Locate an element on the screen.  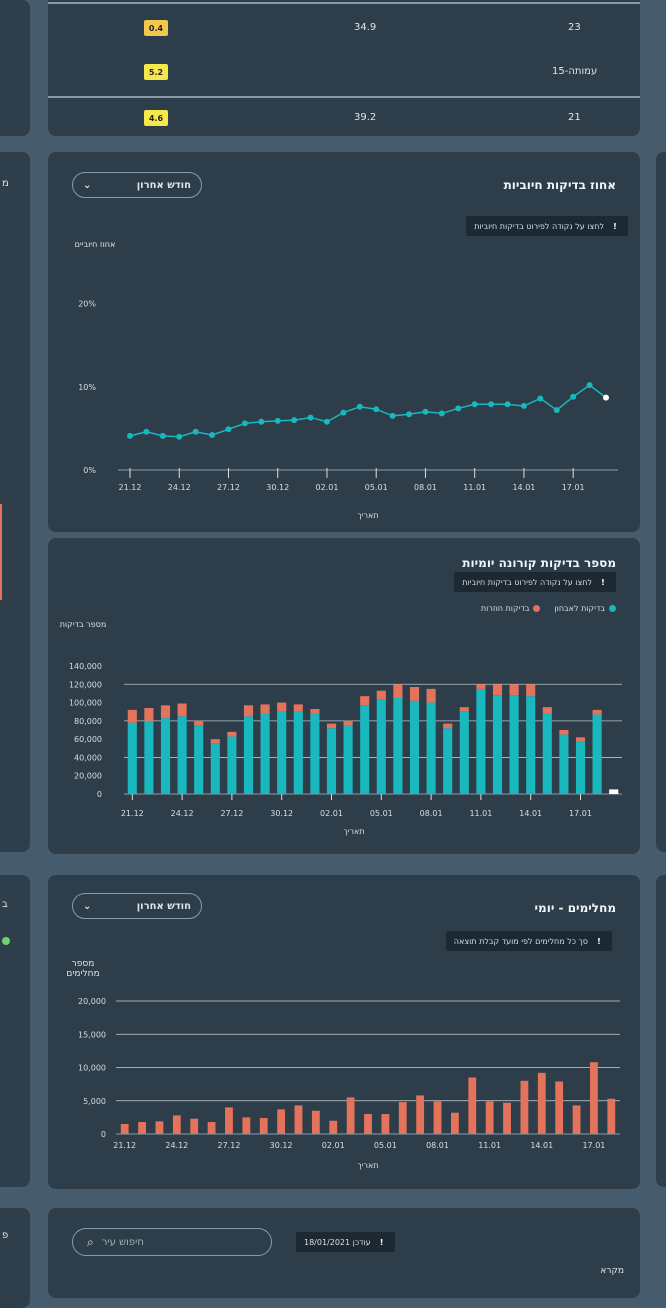
green-dot is located at coordinates (6, 941).